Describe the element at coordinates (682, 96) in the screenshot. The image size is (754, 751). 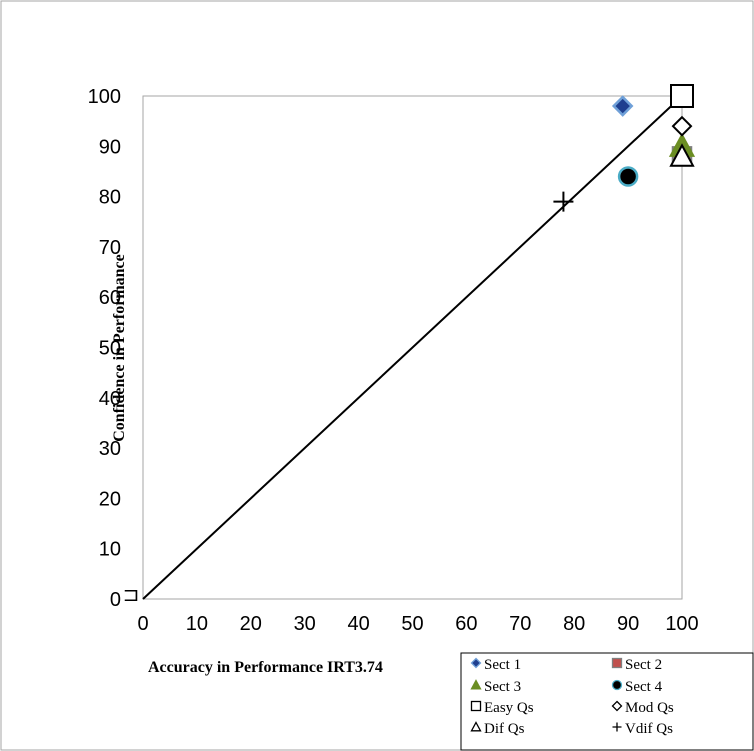
I see `data-point-easy-qs` at that location.